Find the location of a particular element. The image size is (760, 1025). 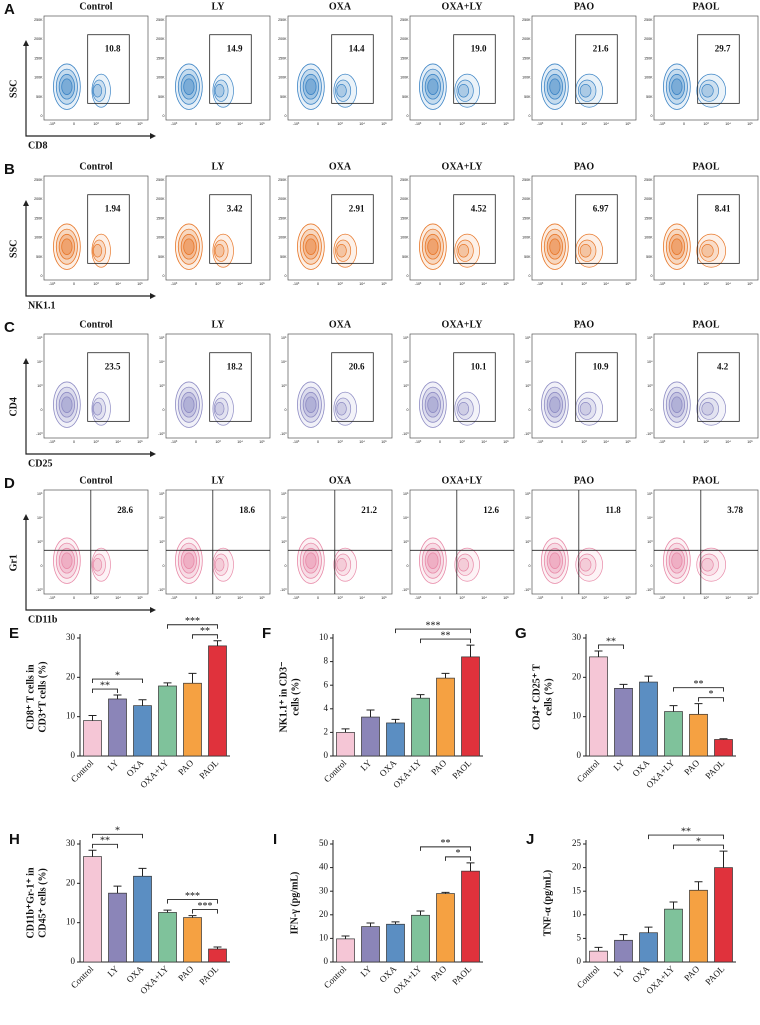

x-axis-label: NK1.1 is located at coordinates (42, 305).